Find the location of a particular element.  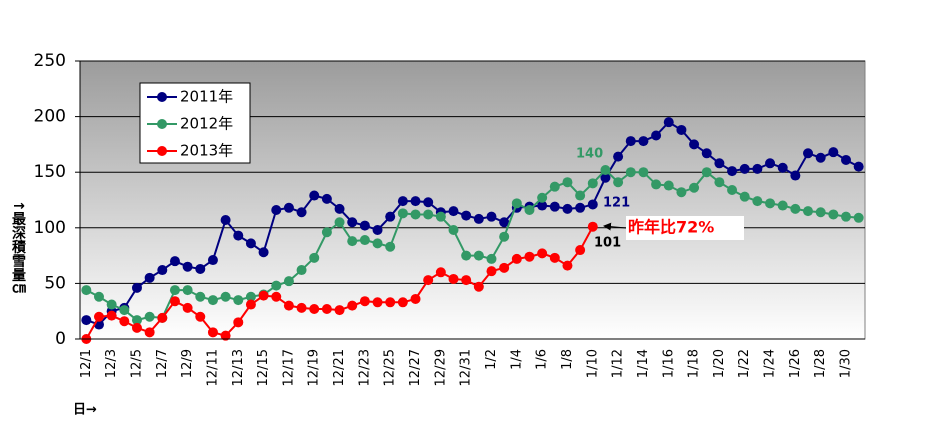

x-tick-label: 12/29 is located at coordinates (440, 367).